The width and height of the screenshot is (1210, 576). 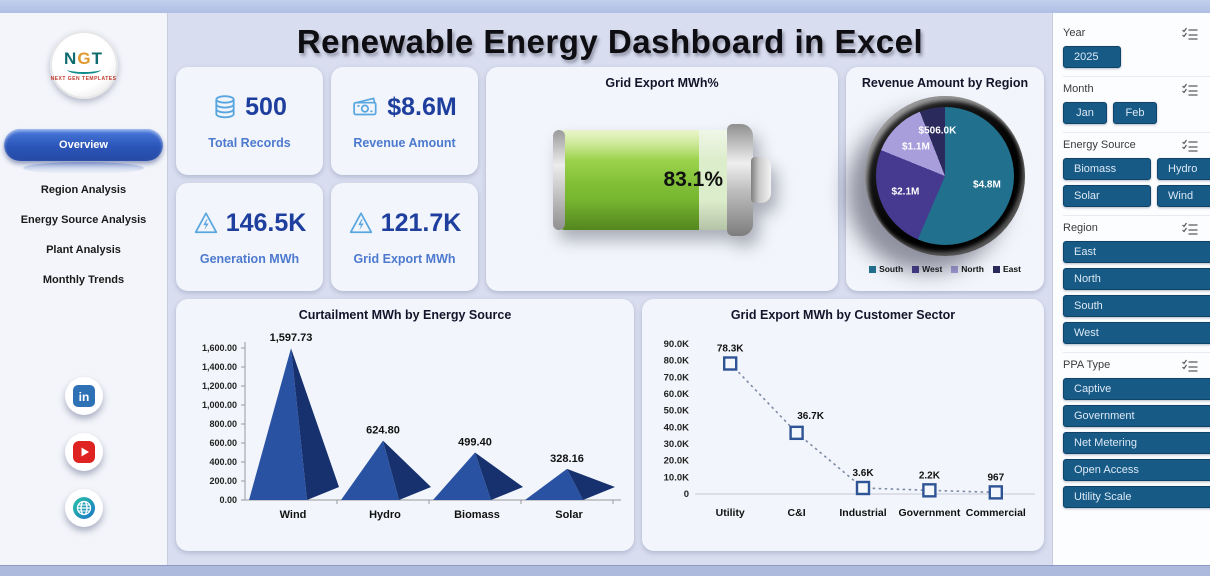 I want to click on battery-terminal-knob, so click(x=761, y=180).